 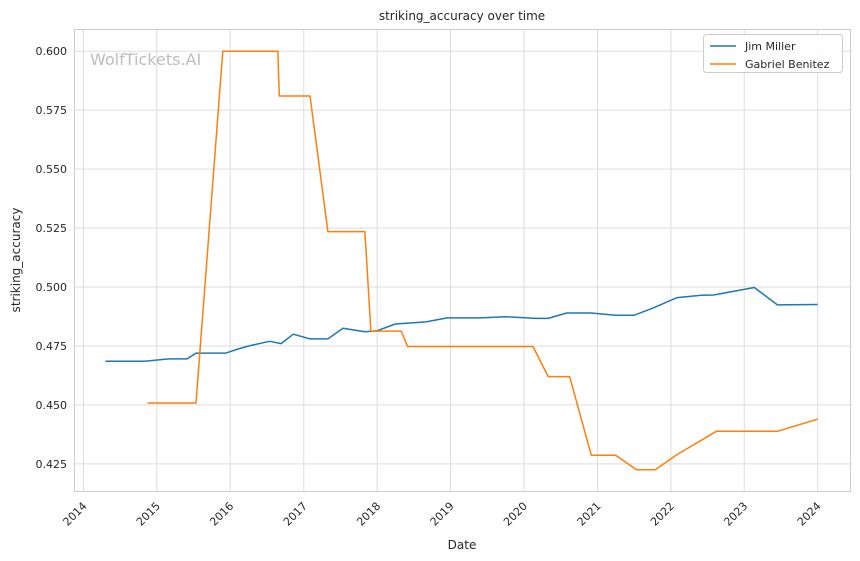 I want to click on x-tick-label: 2022, so click(x=662, y=514).